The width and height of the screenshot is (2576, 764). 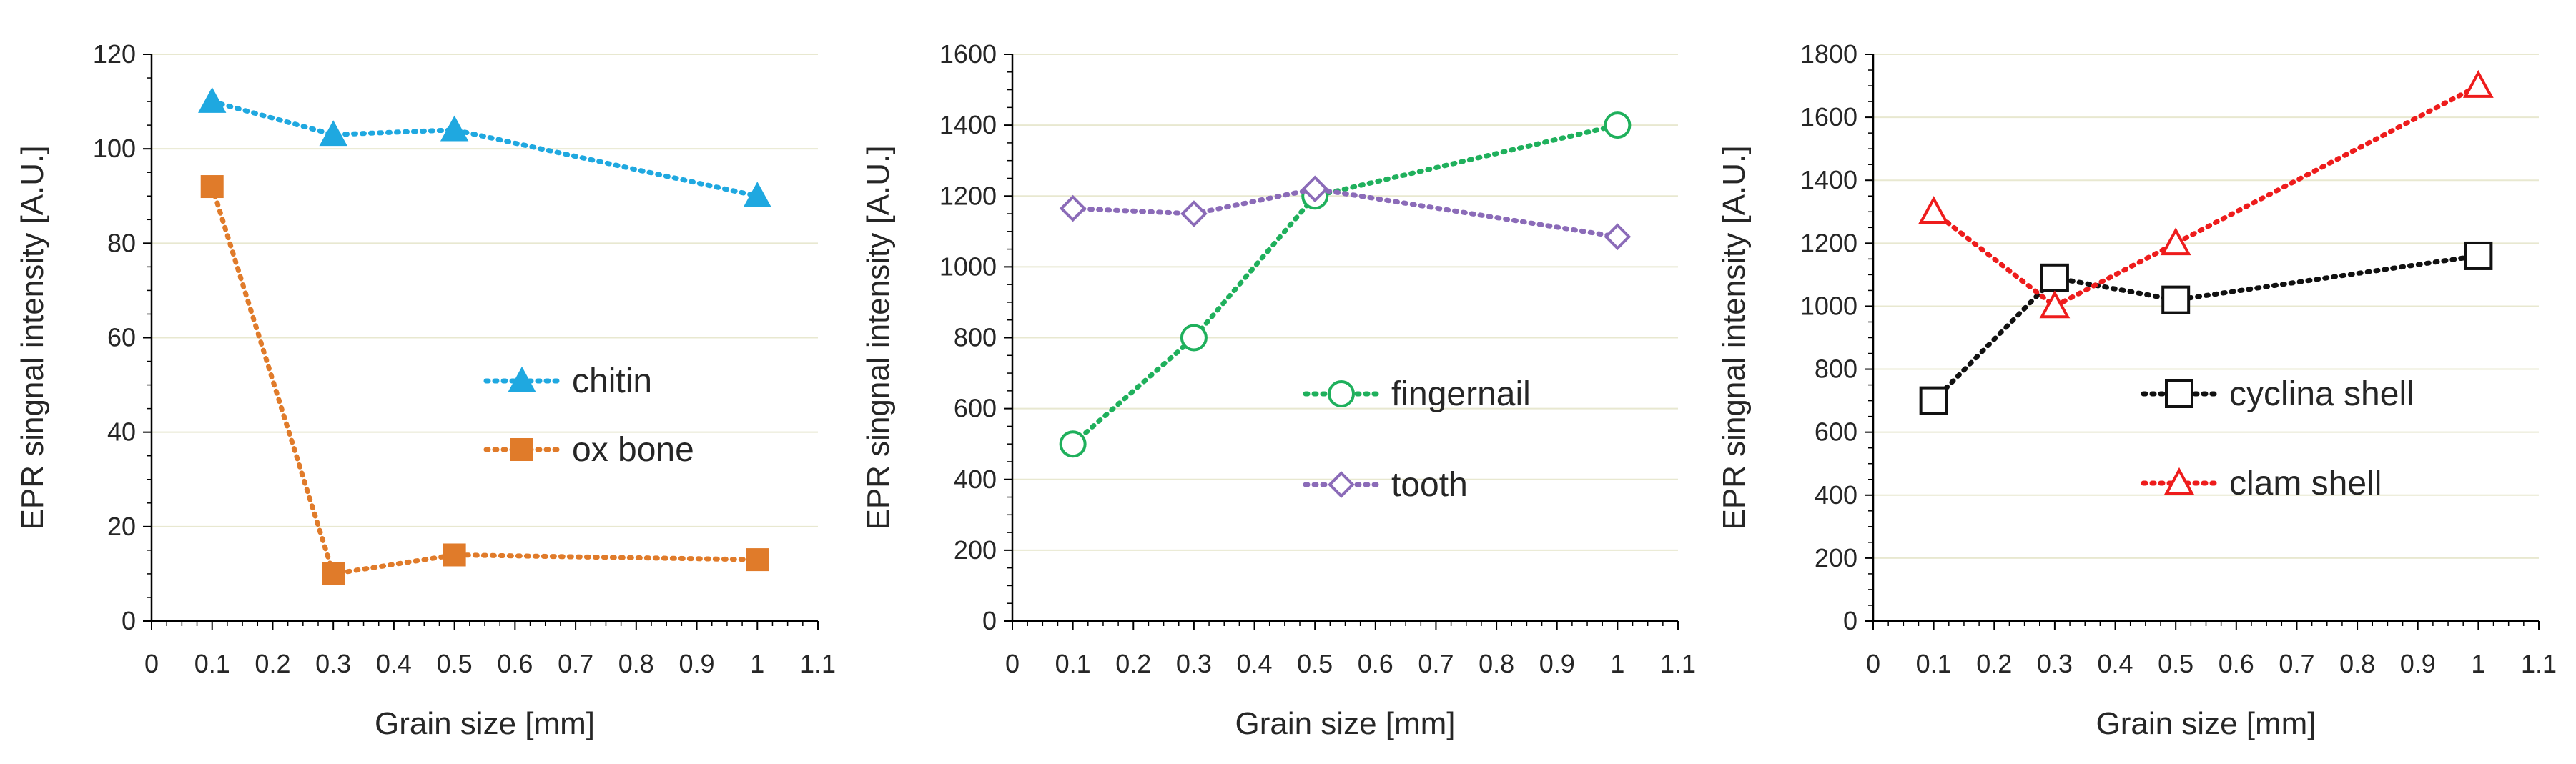 What do you see at coordinates (612, 381) in the screenshot?
I see `legend-label: chitin` at bounding box center [612, 381].